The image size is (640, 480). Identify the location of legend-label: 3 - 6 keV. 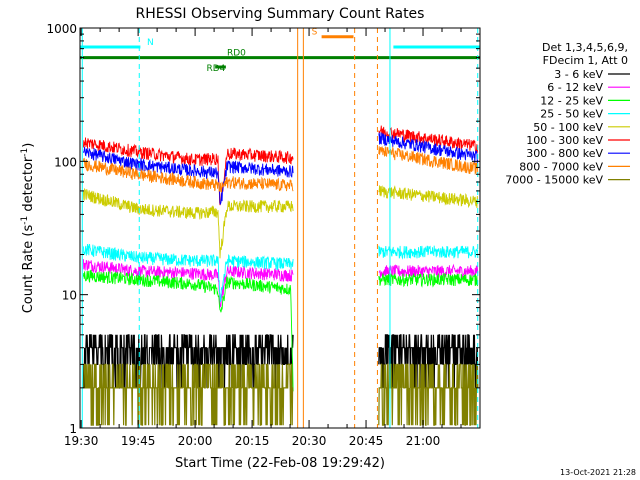
(578, 74).